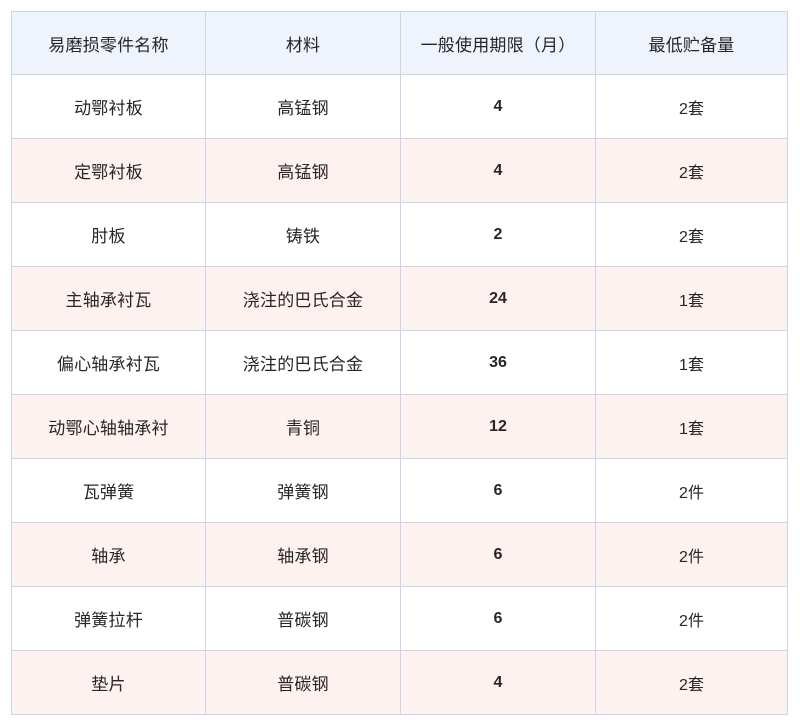 Image resolution: width=800 pixels, height=720 pixels. I want to click on column-header-part-name: 易磨损零件名称, so click(108, 43).